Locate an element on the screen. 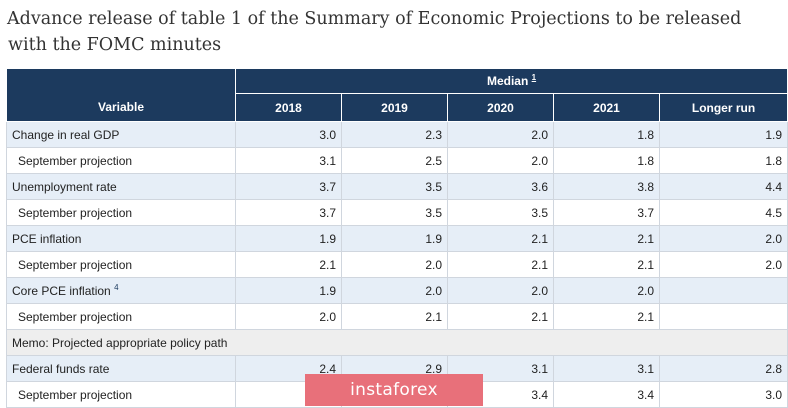  row-label-text: PCE inflation is located at coordinates (47, 238).